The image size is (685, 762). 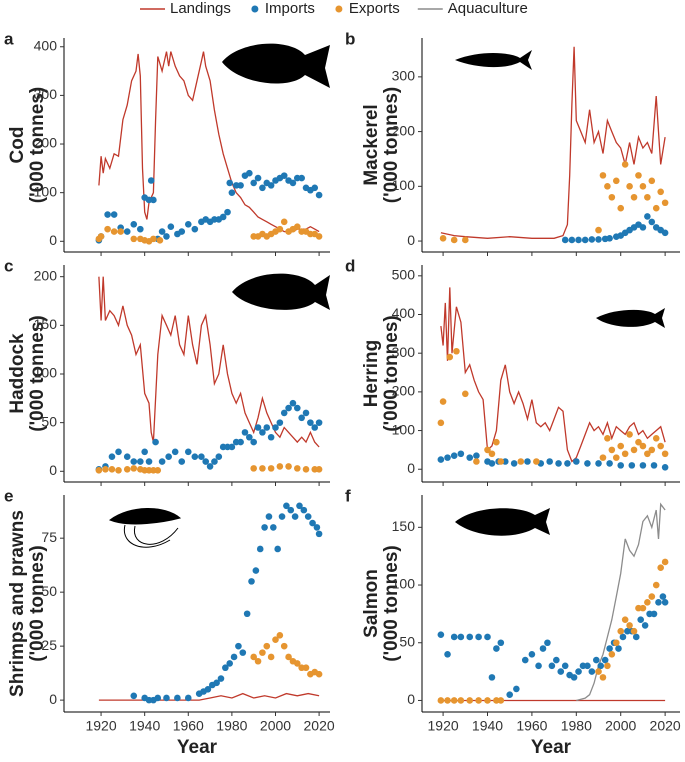 I want to click on y-tick-label: 300, so click(x=404, y=76).